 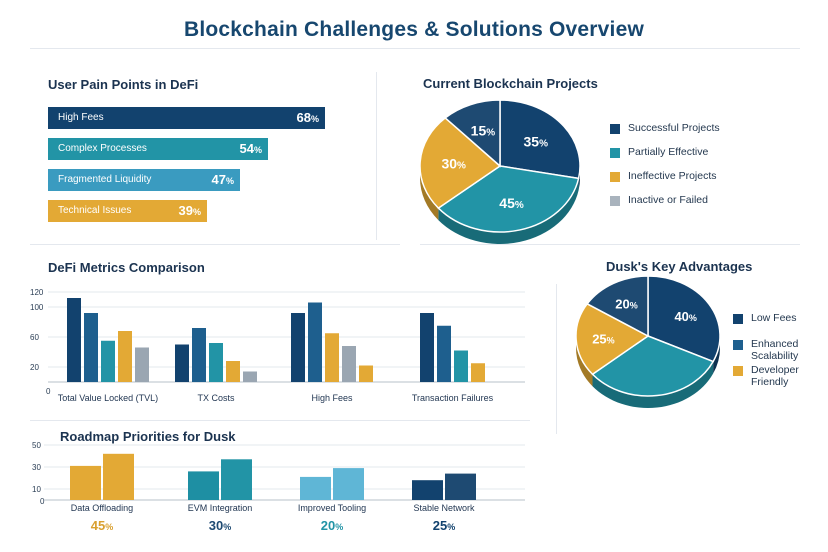 I want to click on roadmap-percent-label: 20%, so click(x=332, y=525).